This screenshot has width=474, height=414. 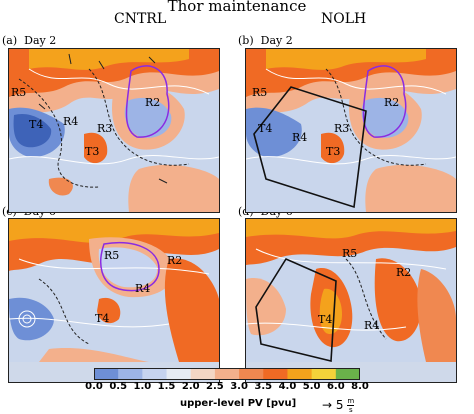 What do you see at coordinates (351, 405) in the screenshot?
I see `wind-key-unit: m s` at bounding box center [351, 405].